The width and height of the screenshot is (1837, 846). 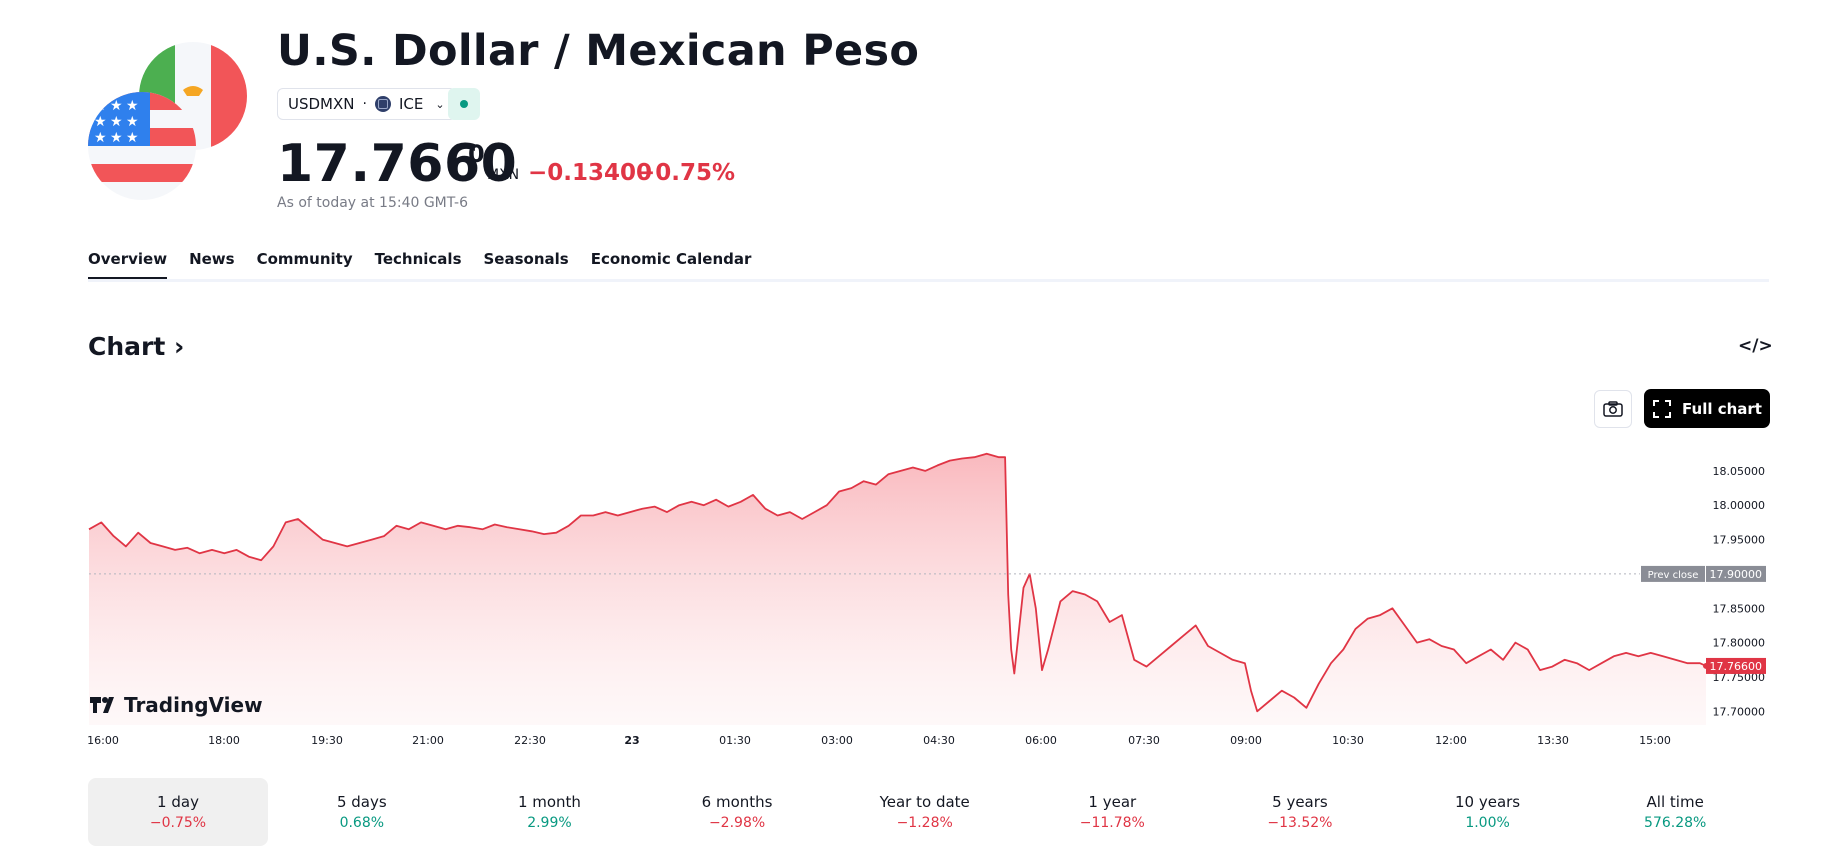 What do you see at coordinates (1739, 471) in the screenshot?
I see `y-axis-tick-label: 18.05000` at bounding box center [1739, 471].